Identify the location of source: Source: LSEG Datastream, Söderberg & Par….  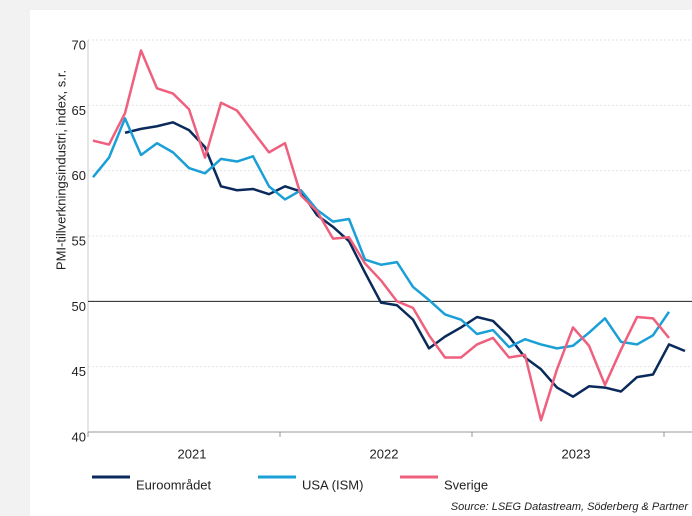
(570, 507).